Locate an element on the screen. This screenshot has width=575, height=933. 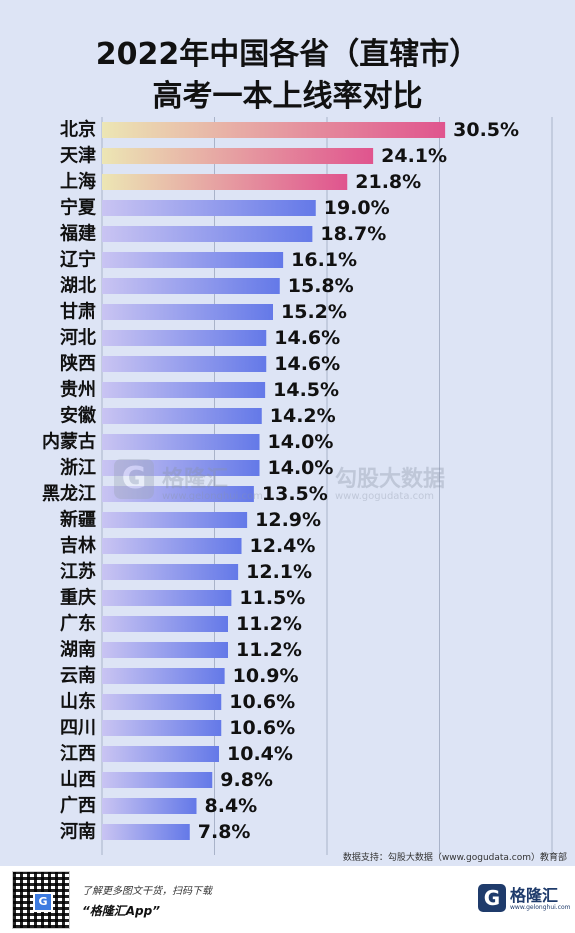
category-label: 内蒙古 is located at coordinates (69, 442).